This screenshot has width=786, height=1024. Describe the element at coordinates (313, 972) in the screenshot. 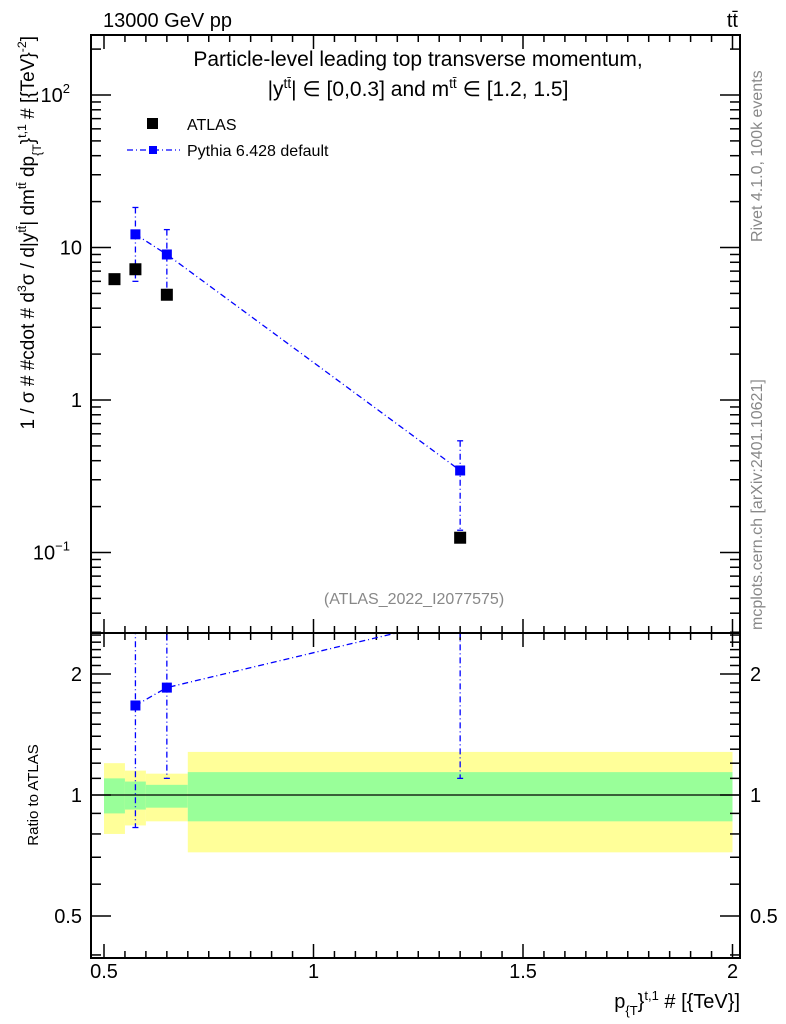

I see `x-tick-label: 1` at that location.